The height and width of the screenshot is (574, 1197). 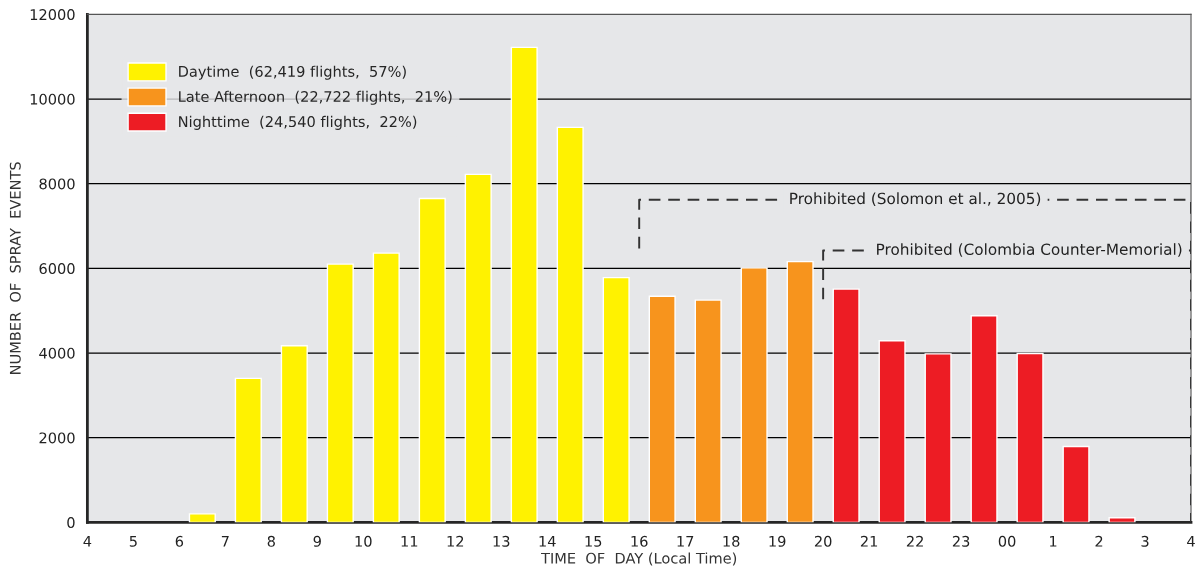 What do you see at coordinates (1007, 541) in the screenshot?
I see `x-tick-label: 00` at bounding box center [1007, 541].